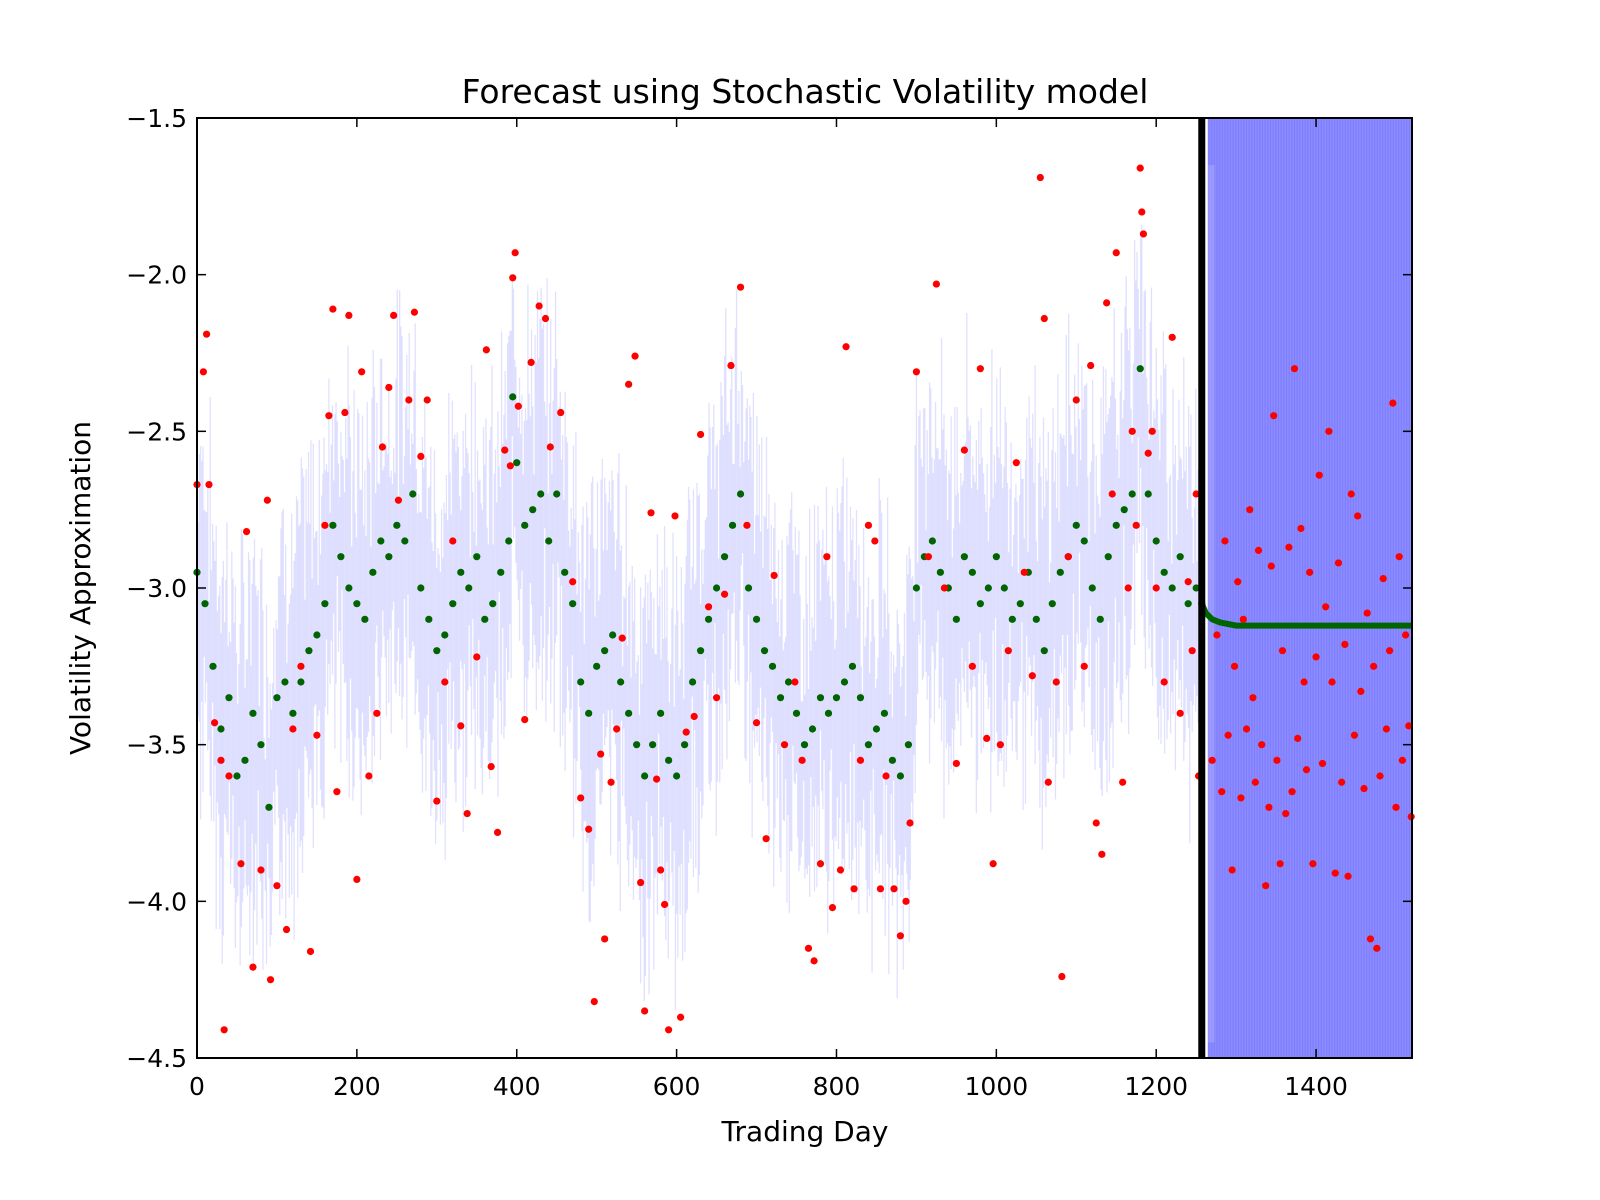 Image resolution: width=1600 pixels, height=1200 pixels. I want to click on y-tick-label: −1.5, so click(156, 118).